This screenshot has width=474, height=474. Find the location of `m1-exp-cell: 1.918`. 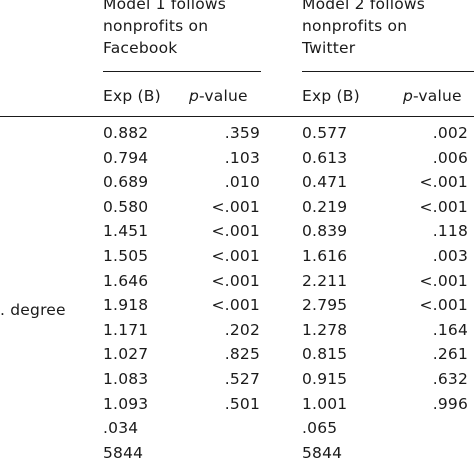

m1-exp-cell: 1.918 is located at coordinates (126, 305).